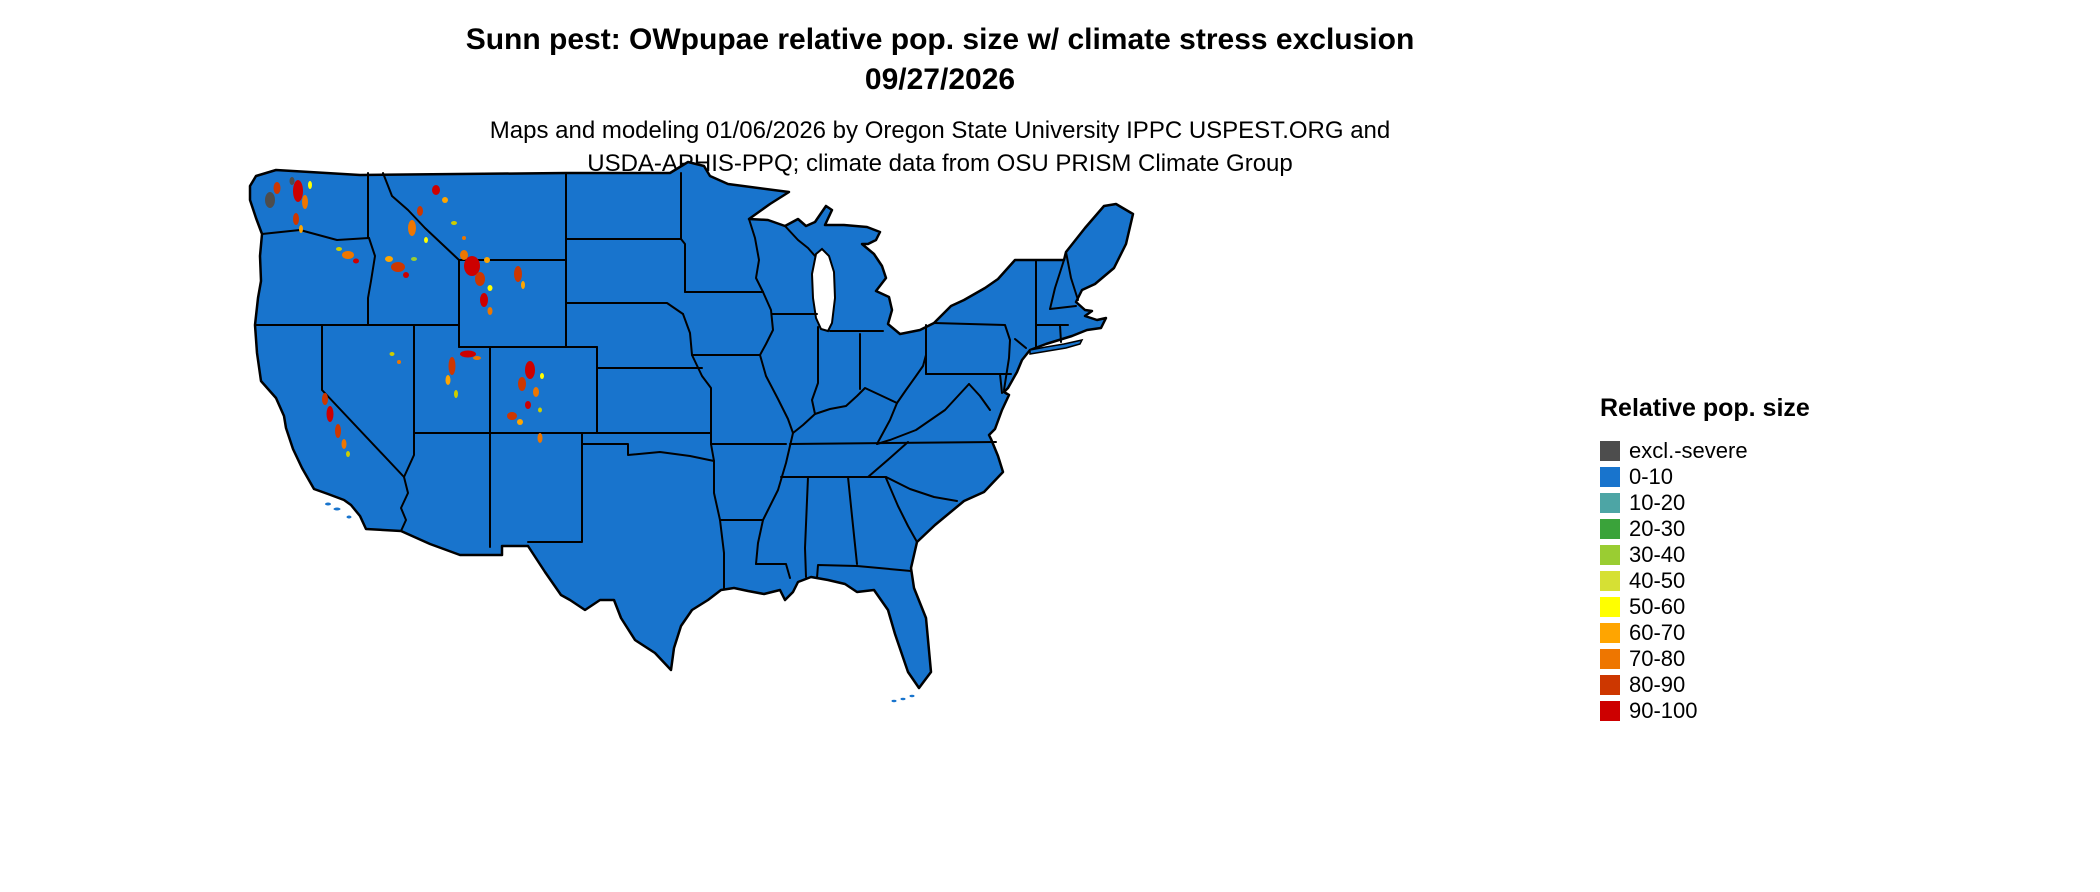  Describe the element at coordinates (404, 317) in the screenshot. I see `hotspot-layer` at that location.